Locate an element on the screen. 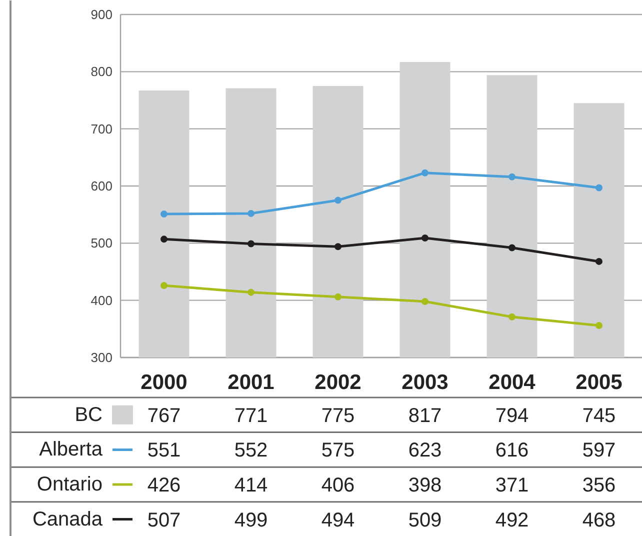 Image resolution: width=642 pixels, height=536 pixels. data-label: 745 is located at coordinates (599, 415).